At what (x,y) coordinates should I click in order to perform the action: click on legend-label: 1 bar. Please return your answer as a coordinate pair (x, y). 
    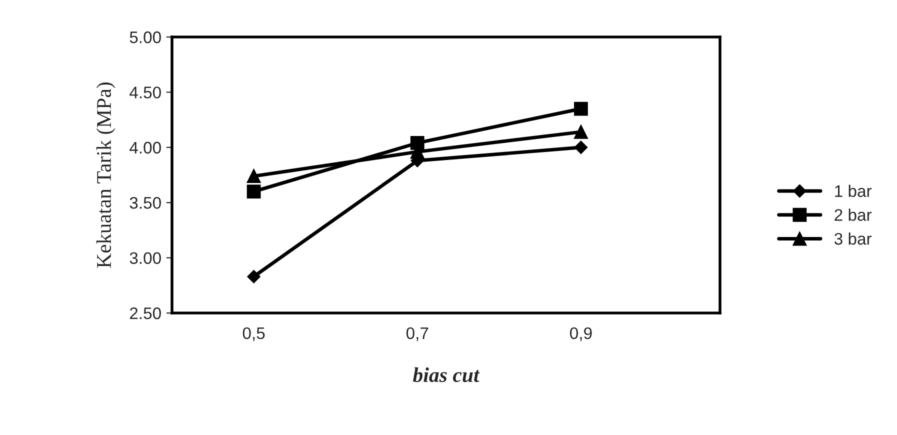
    Looking at the image, I should click on (853, 191).